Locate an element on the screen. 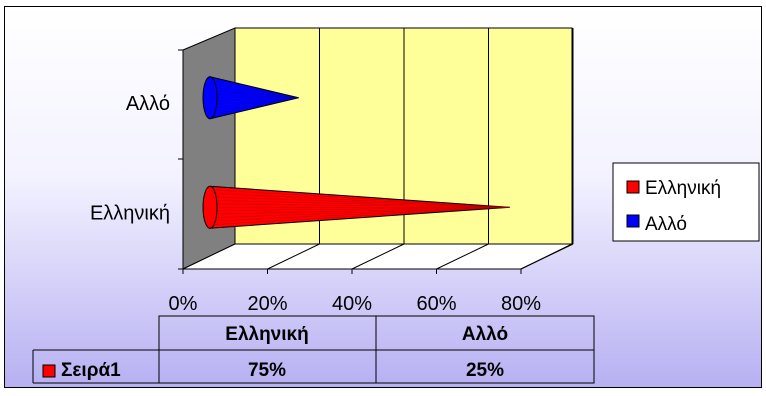 The image size is (766, 396). legend-swatch-other is located at coordinates (633, 221).